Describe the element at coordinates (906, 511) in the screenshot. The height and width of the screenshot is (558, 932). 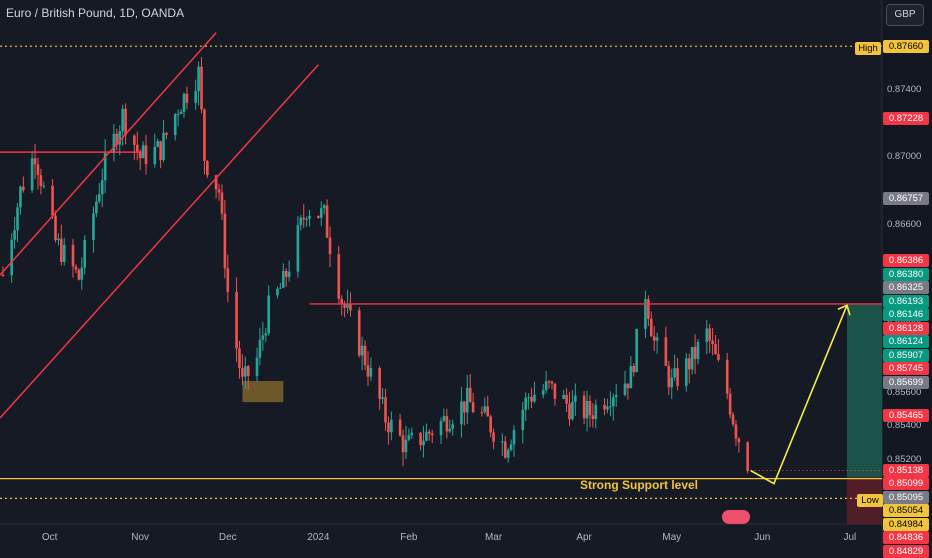
I see `price-label: 0.85054` at that location.